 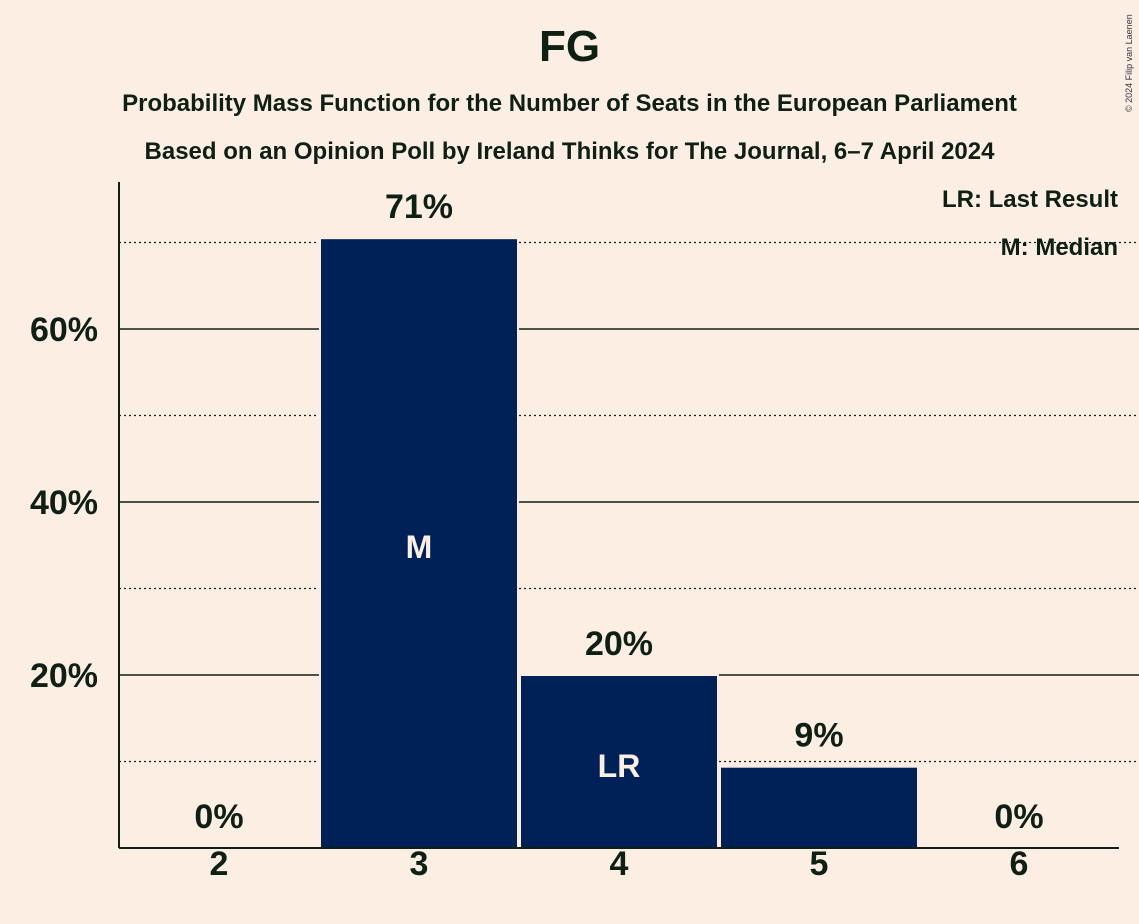 What do you see at coordinates (1029, 199) in the screenshot?
I see `legend-last-result: LR: Last Result` at bounding box center [1029, 199].